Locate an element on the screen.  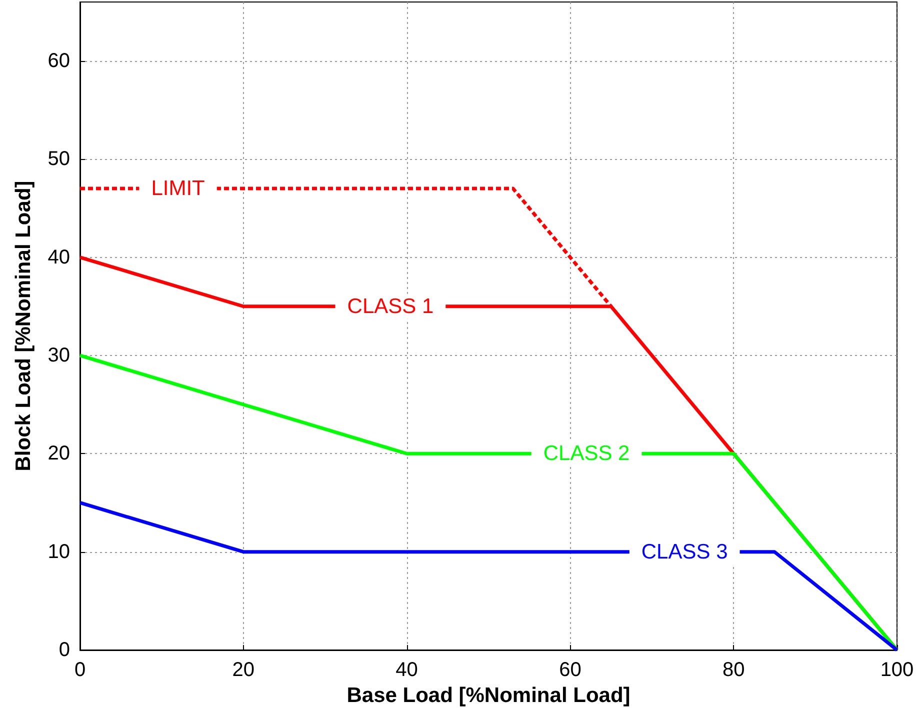
x-tick-label: 0 is located at coordinates (80, 670).